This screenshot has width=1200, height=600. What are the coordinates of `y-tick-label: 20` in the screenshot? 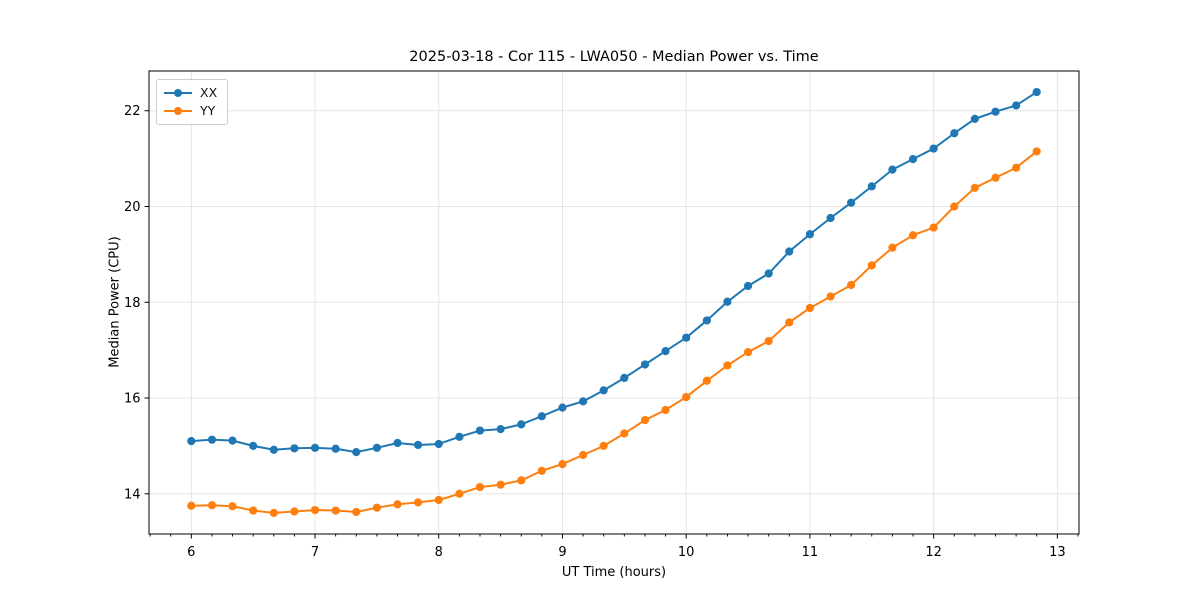 It's located at (132, 207).